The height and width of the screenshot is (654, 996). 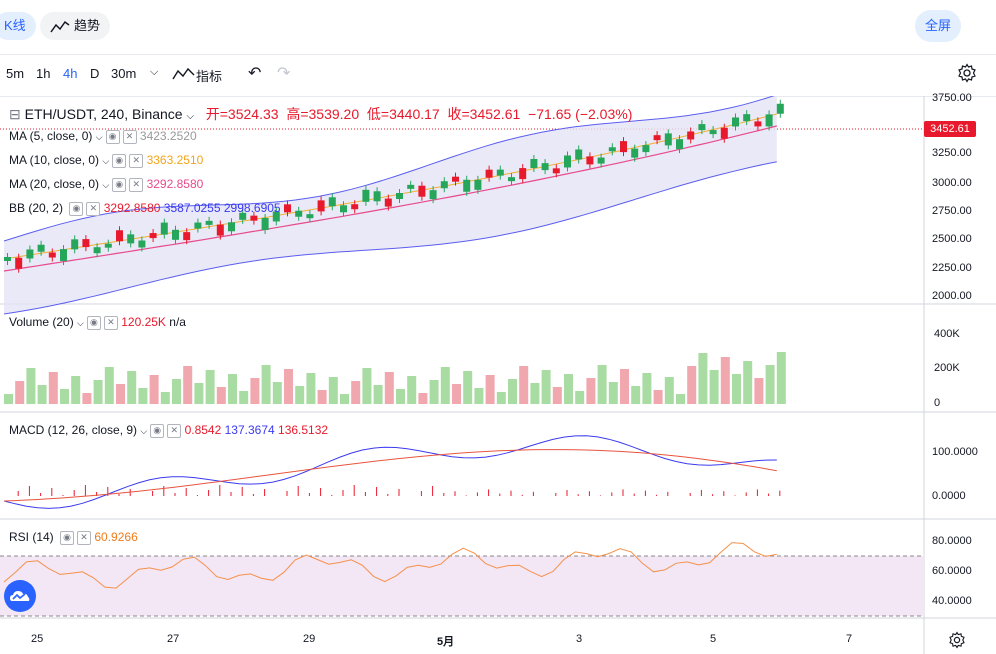 I want to click on tab-trend: 趋势, so click(x=75, y=26).